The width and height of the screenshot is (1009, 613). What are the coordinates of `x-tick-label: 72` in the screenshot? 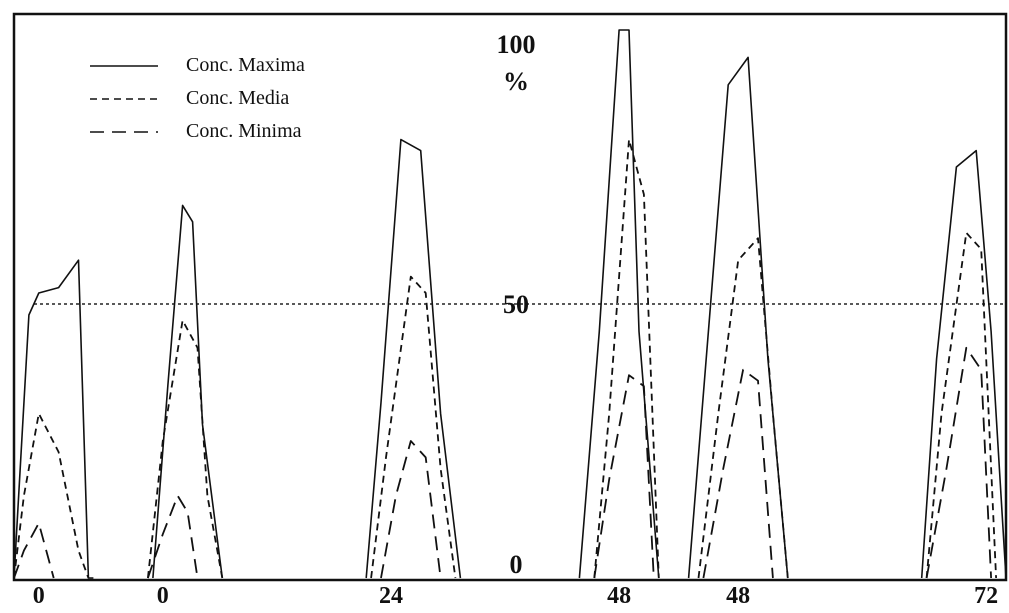 It's located at (986, 596).